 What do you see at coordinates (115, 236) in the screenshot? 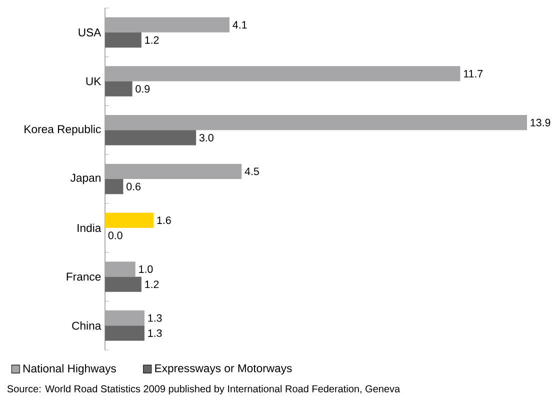
I see `data-label: 0.0` at bounding box center [115, 236].